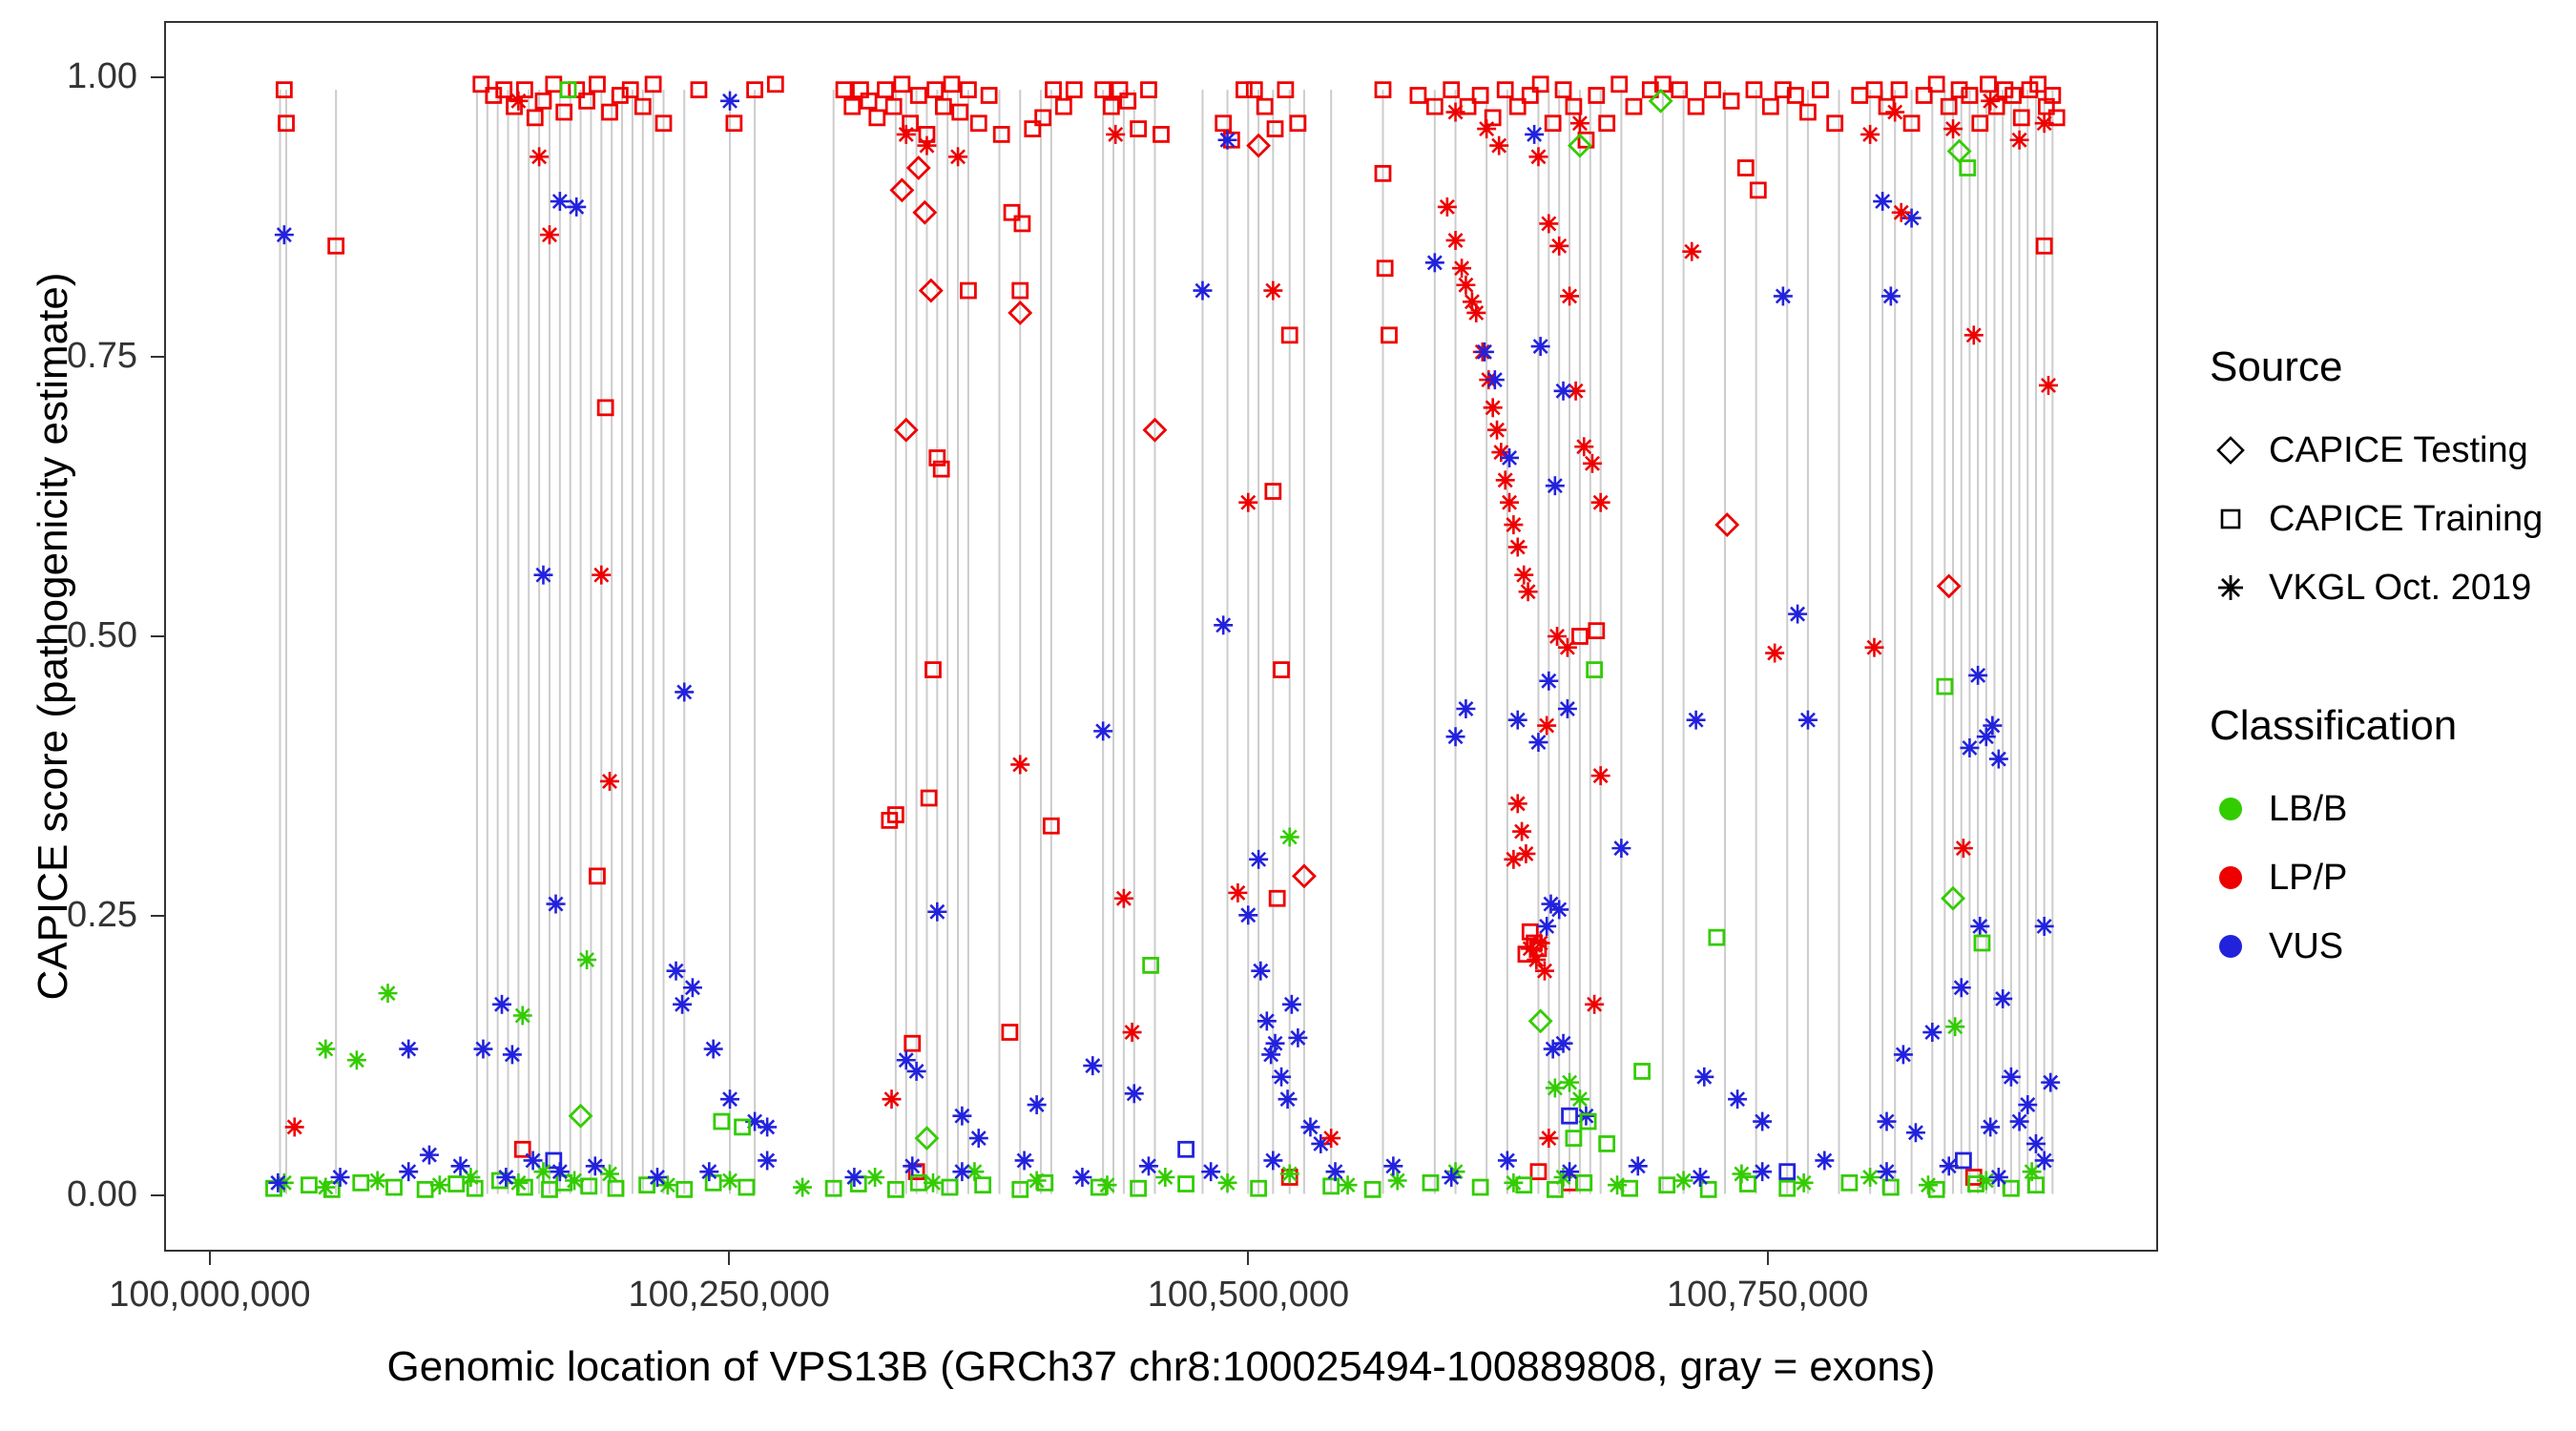 Image resolution: width=2576 pixels, height=1431 pixels. I want to click on legend: Source CAPICE Testing CAPICE Training, so click(2376, 662).